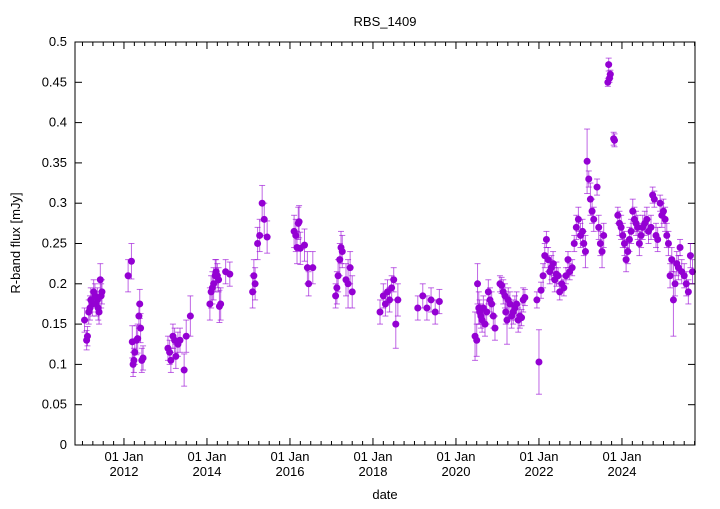 The height and width of the screenshot is (509, 720). Describe the element at coordinates (54, 323) in the screenshot. I see `y-tick-label: 0.15` at that location.